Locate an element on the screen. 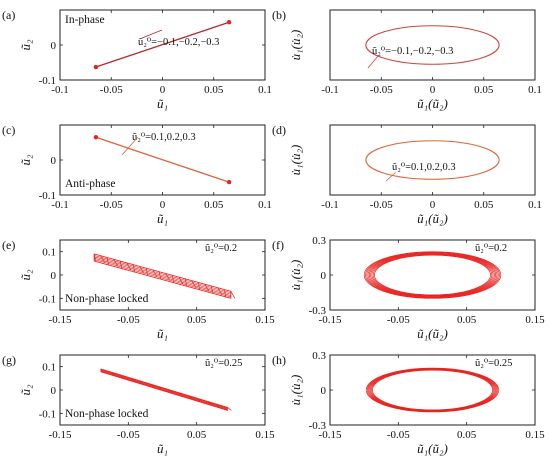  panel-label: (g) is located at coordinates (9, 360).